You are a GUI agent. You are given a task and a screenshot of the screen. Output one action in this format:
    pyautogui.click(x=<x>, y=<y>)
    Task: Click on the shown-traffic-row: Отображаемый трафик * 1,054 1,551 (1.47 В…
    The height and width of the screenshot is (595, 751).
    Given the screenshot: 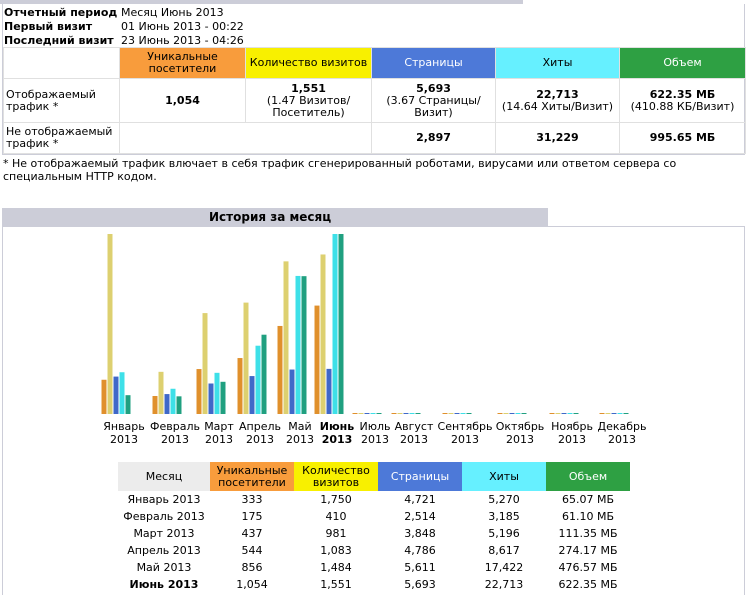 What is the action you would take?
    pyautogui.click(x=374, y=100)
    